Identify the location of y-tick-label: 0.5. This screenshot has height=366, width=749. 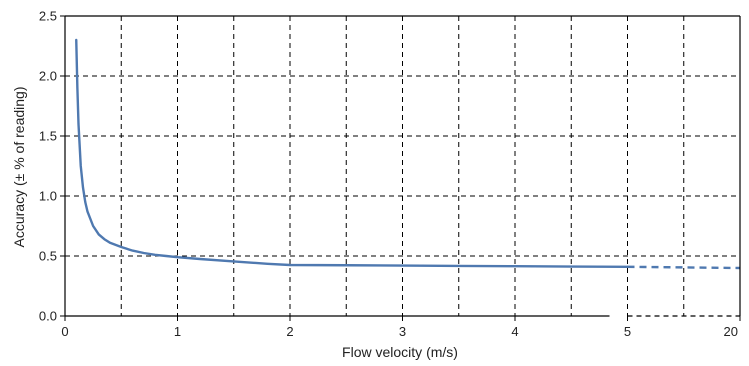
(48, 256).